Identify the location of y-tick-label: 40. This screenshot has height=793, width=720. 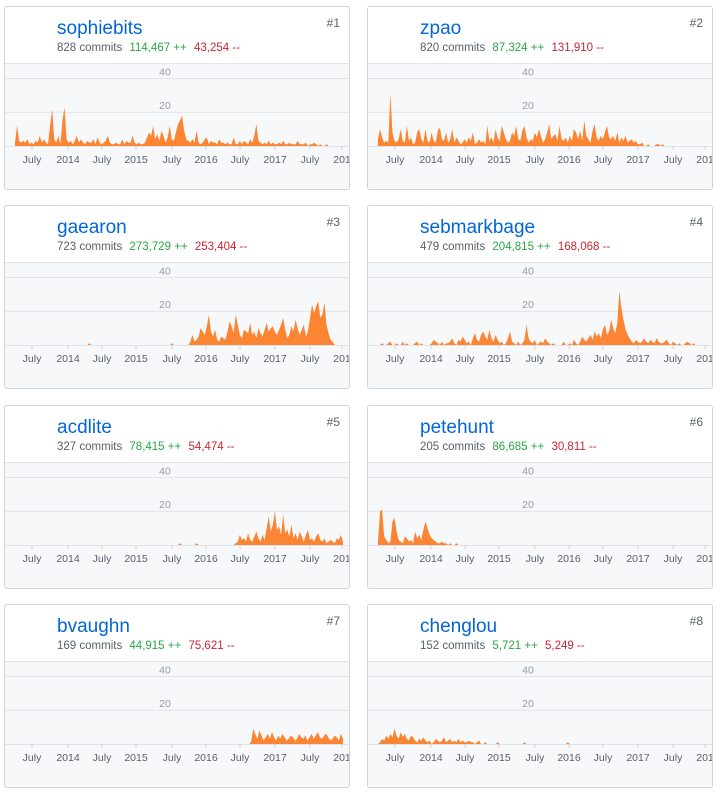
(165, 72).